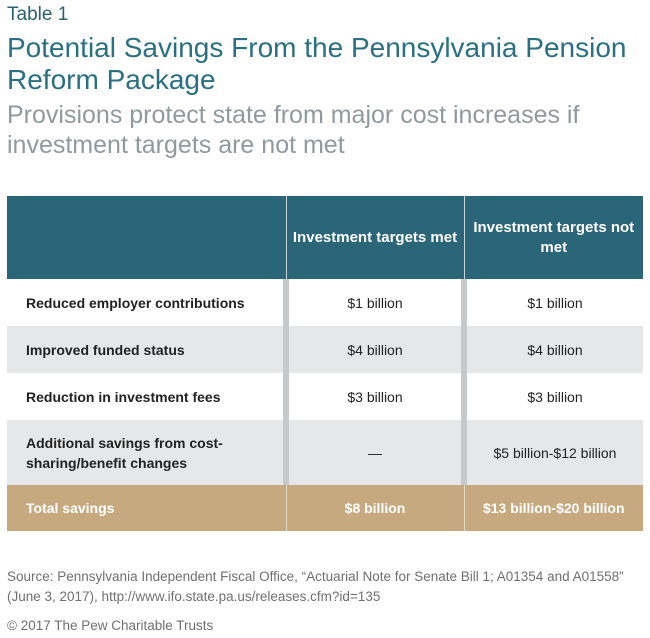 The image size is (650, 638). Describe the element at coordinates (553, 237) in the screenshot. I see `header-cell-targets-not-met: Investment targets not met` at that location.